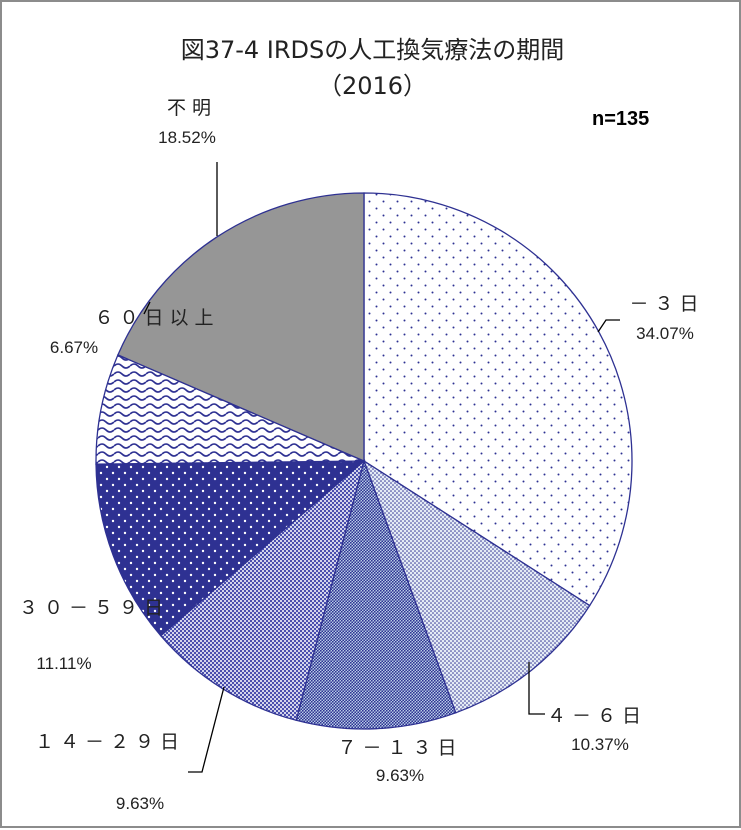  Describe the element at coordinates (667, 304) in the screenshot. I see `category-label: －３日` at that location.